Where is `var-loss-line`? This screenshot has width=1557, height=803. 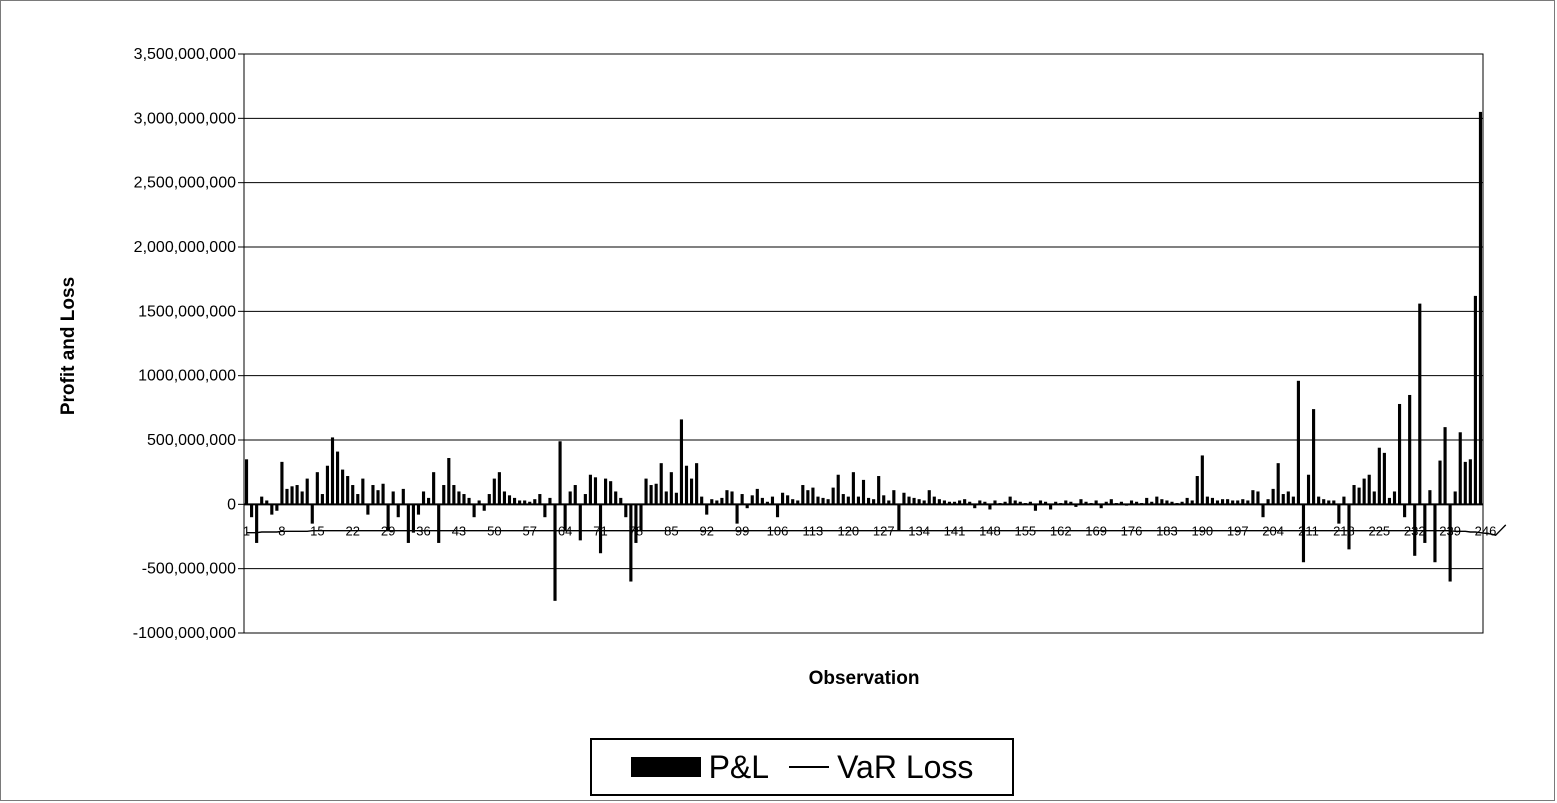 var-loss-line is located at coordinates (876, 530).